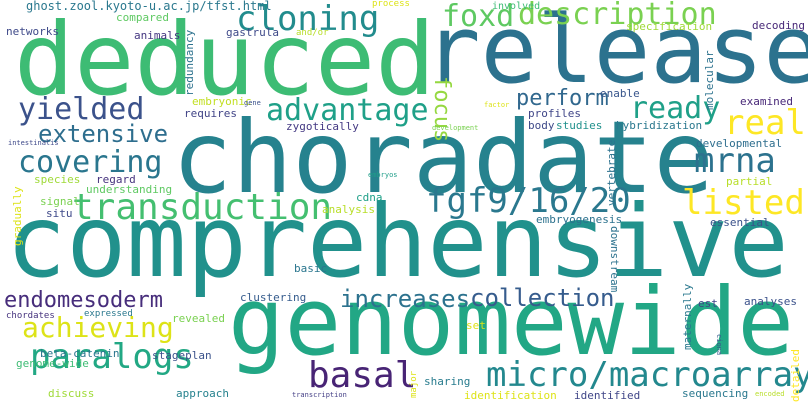  Describe the element at coordinates (611, 172) in the screenshot. I see `word-vertebrate: vertebrate` at that location.